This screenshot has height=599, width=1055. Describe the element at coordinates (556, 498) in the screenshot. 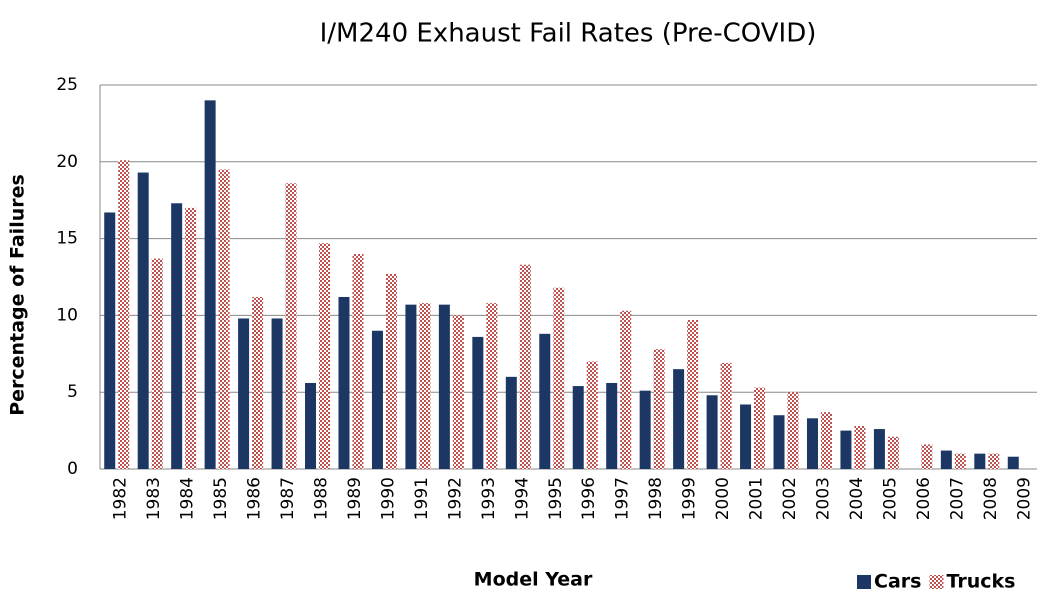

I see `x-tick-label: 1995` at that location.